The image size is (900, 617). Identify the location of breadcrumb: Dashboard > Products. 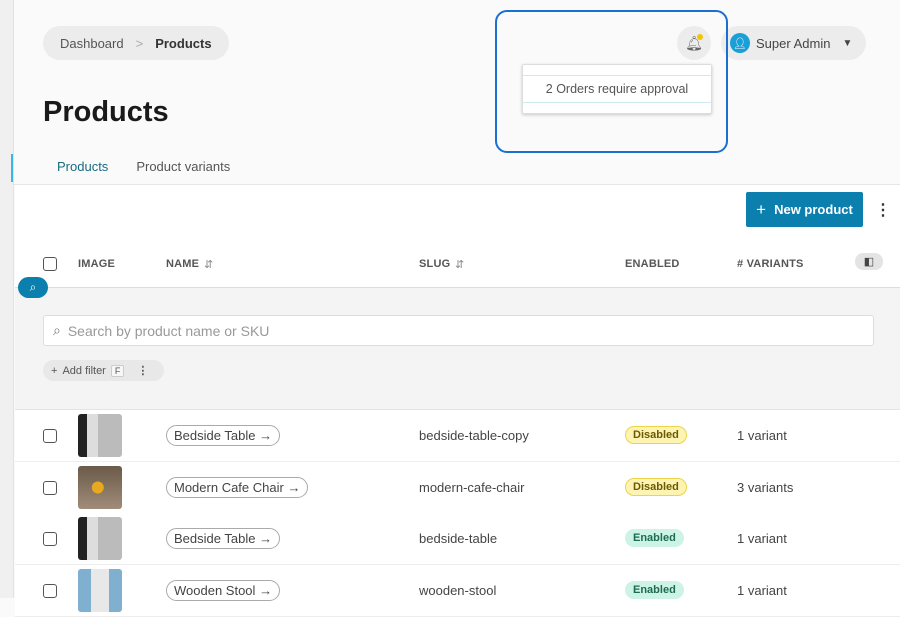
(136, 43).